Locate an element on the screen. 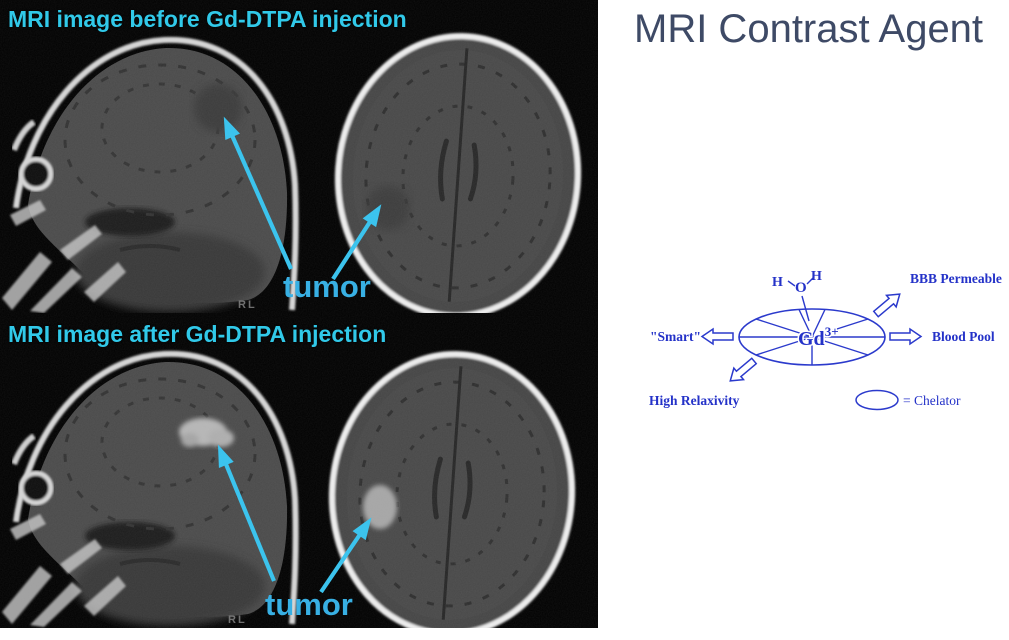 Image resolution: width=1009 pixels, height=640 pixels. scanner-orientation-mark-after: RL is located at coordinates (237, 620).